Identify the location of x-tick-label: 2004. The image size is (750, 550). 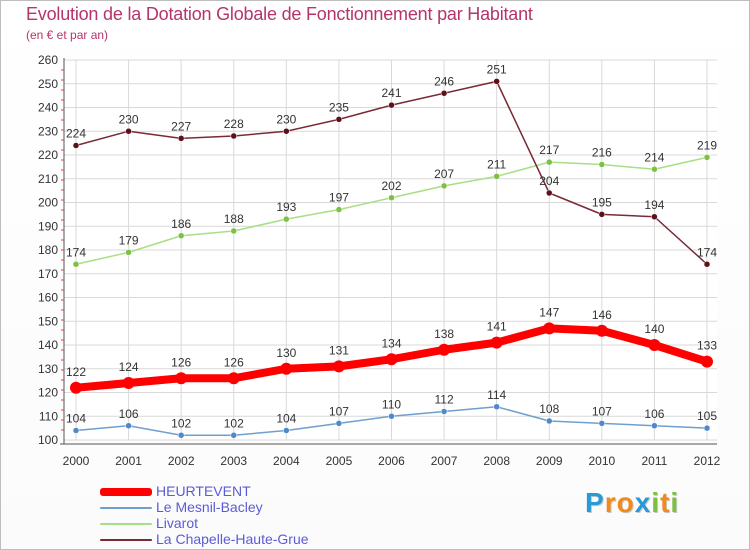
(286, 461).